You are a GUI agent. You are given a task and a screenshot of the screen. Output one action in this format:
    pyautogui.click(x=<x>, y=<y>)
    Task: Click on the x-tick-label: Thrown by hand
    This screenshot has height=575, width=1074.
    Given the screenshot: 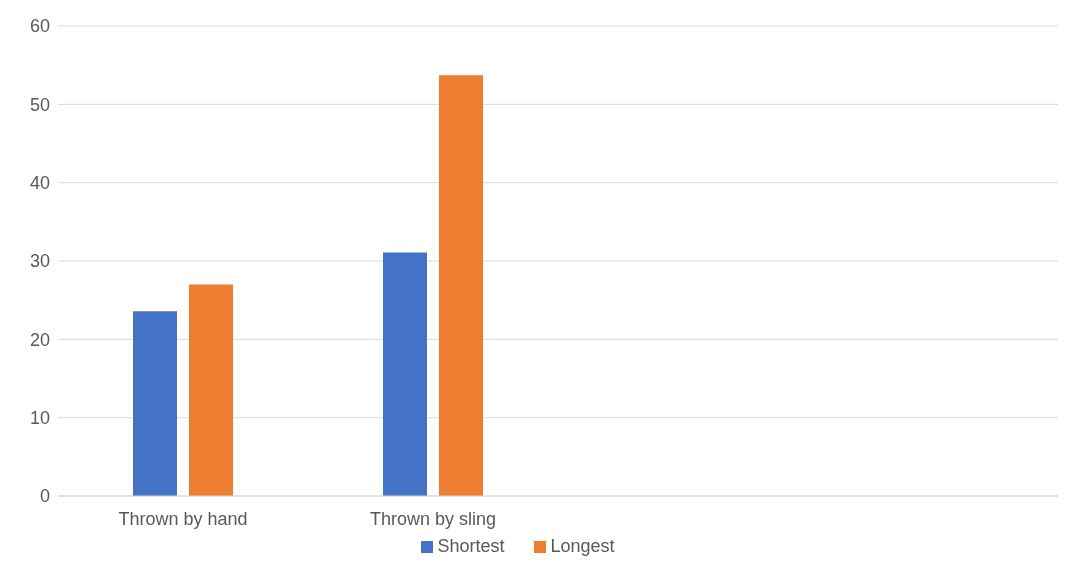 What is the action you would take?
    pyautogui.click(x=183, y=518)
    